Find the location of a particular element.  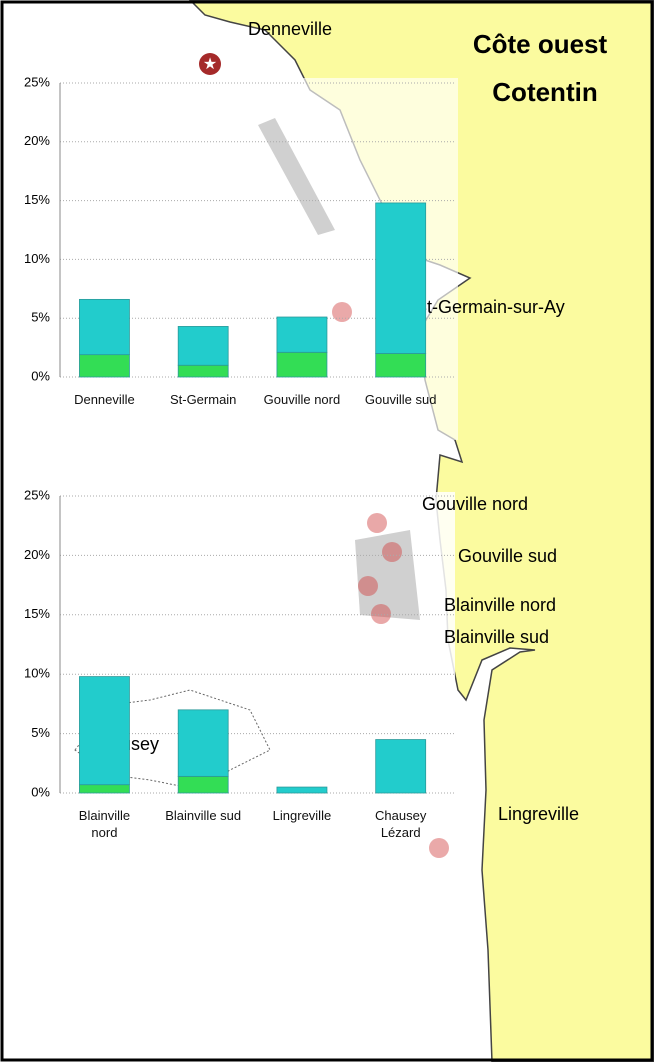

site-star is located at coordinates (390, 580).